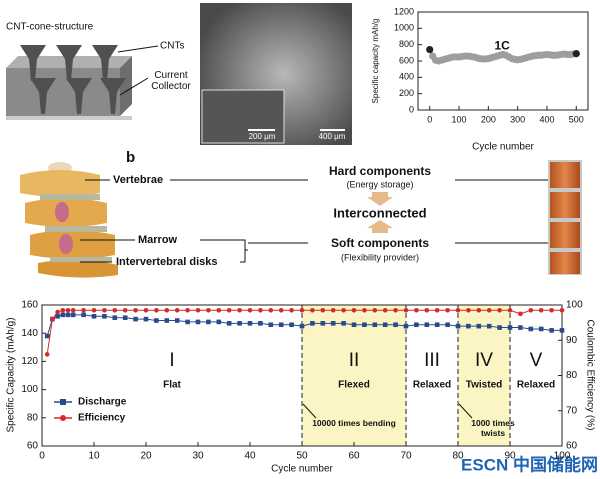 The image size is (600, 479). Describe the element at coordinates (102, 402) in the screenshot. I see `legend-label: Discharge` at that location.